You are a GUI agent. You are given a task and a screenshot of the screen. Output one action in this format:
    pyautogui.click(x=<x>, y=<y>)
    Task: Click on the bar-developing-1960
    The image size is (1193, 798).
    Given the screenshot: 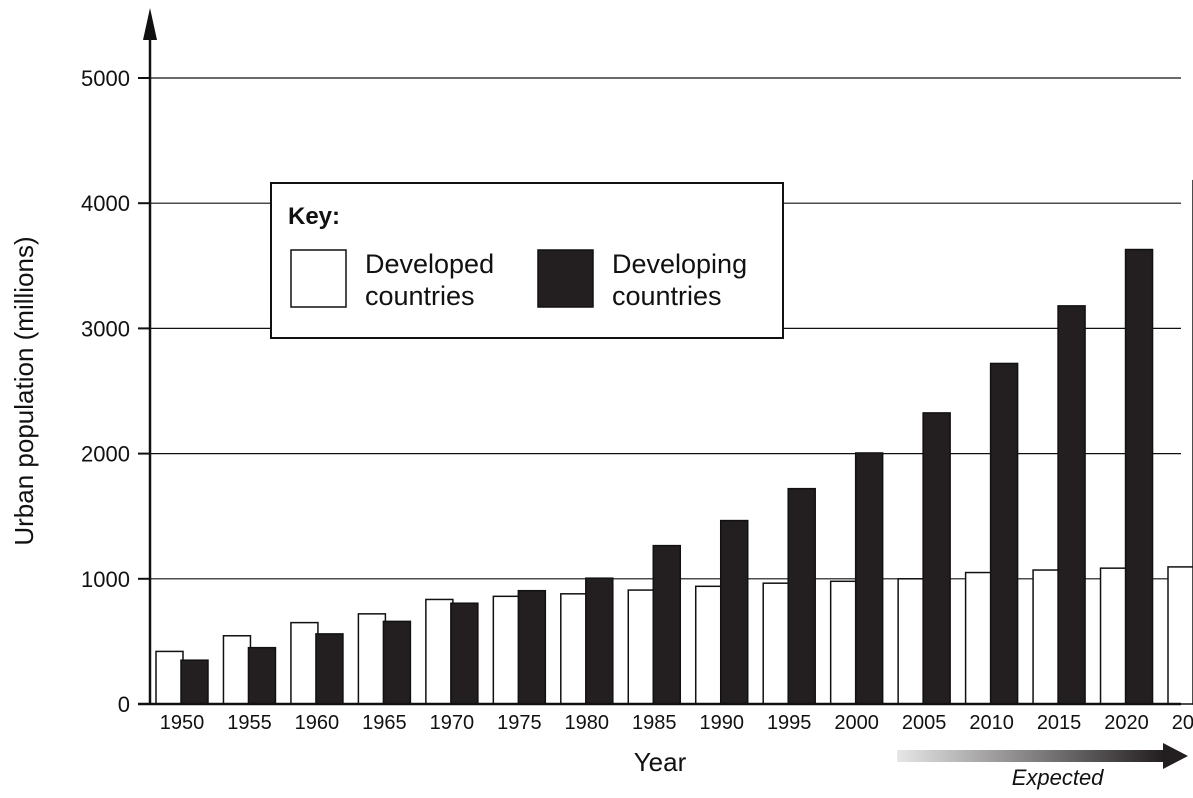 What is the action you would take?
    pyautogui.click(x=329, y=669)
    